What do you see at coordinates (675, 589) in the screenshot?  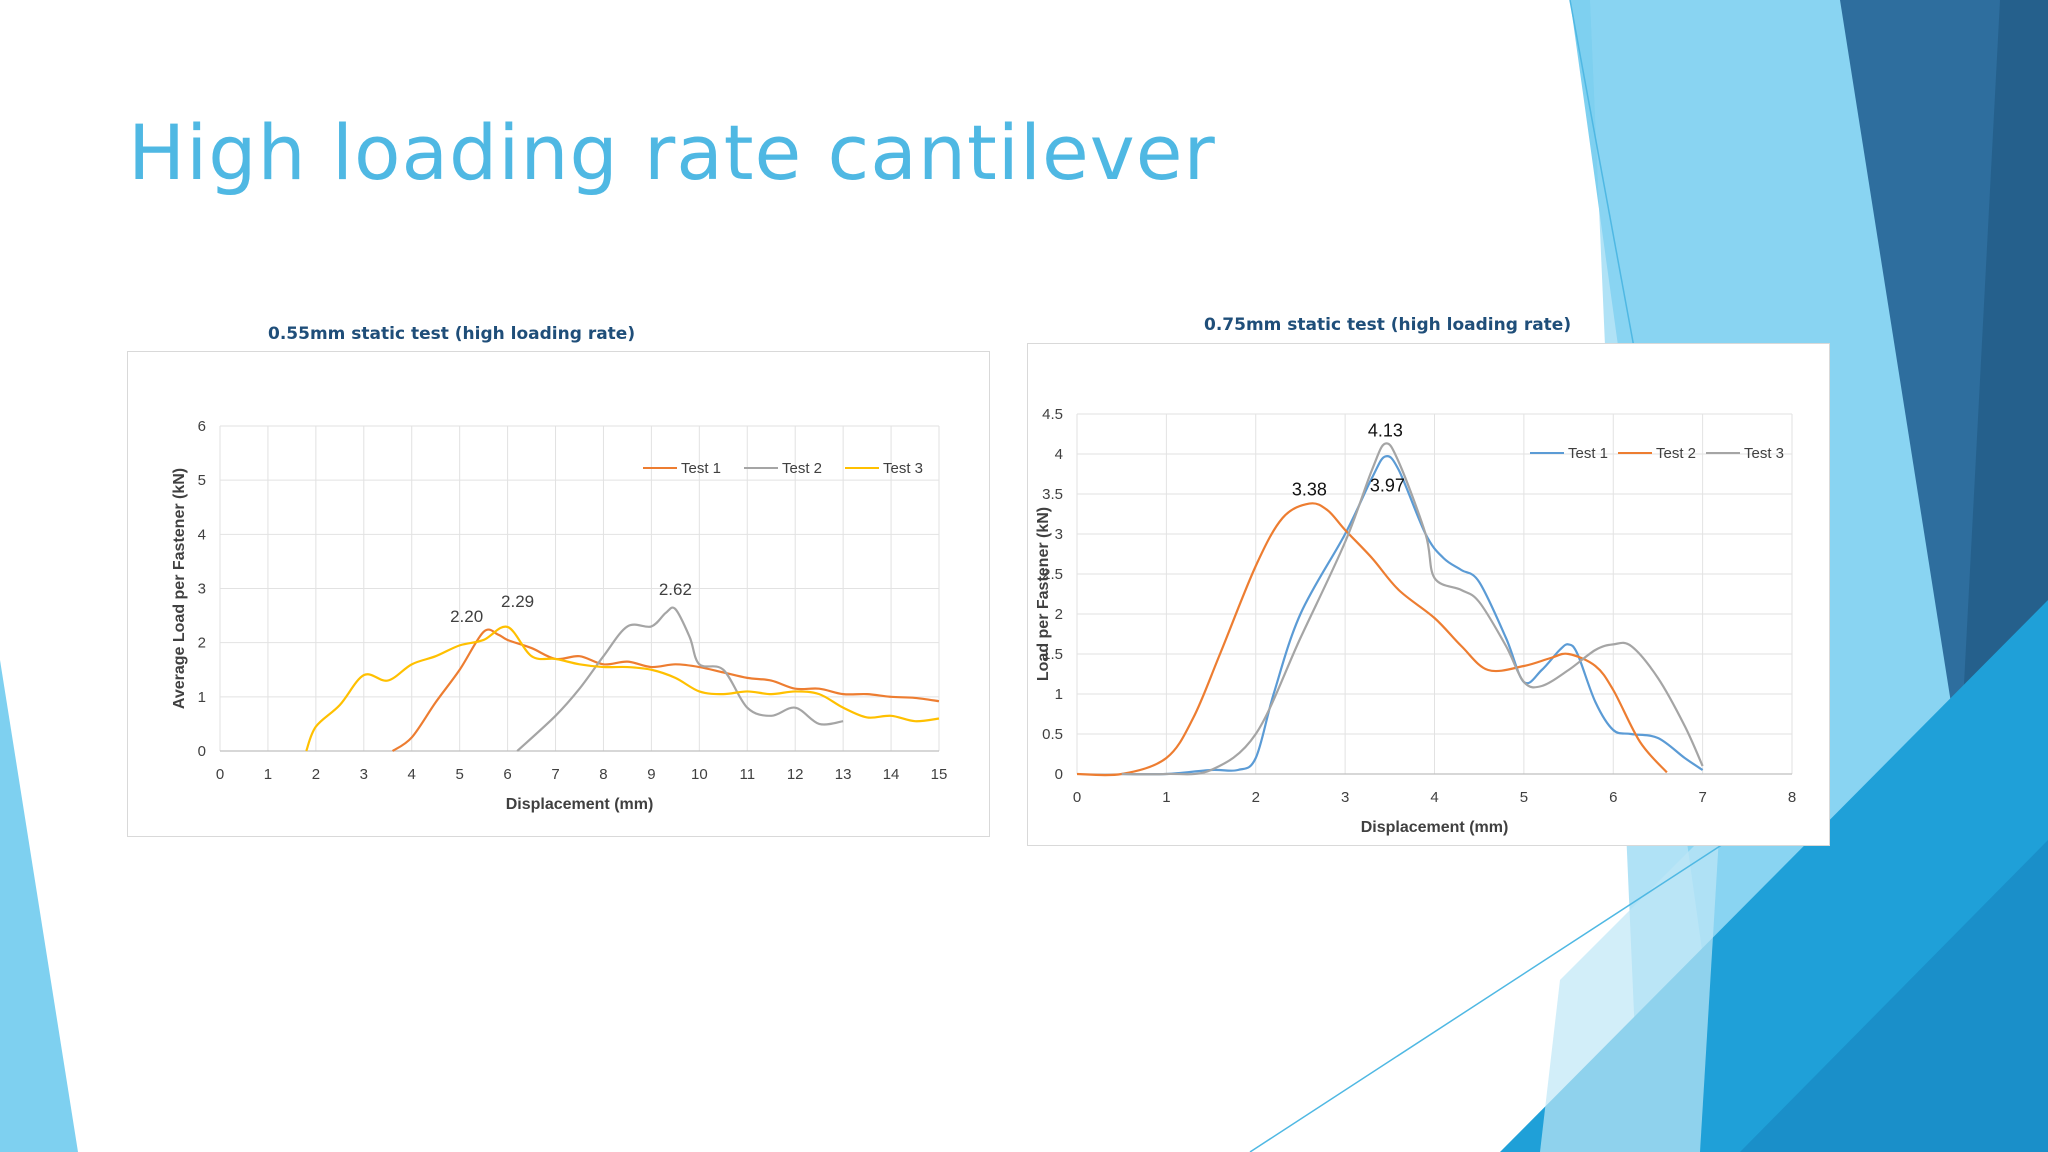 I see `chart1-data-label: 2.62` at bounding box center [675, 589].